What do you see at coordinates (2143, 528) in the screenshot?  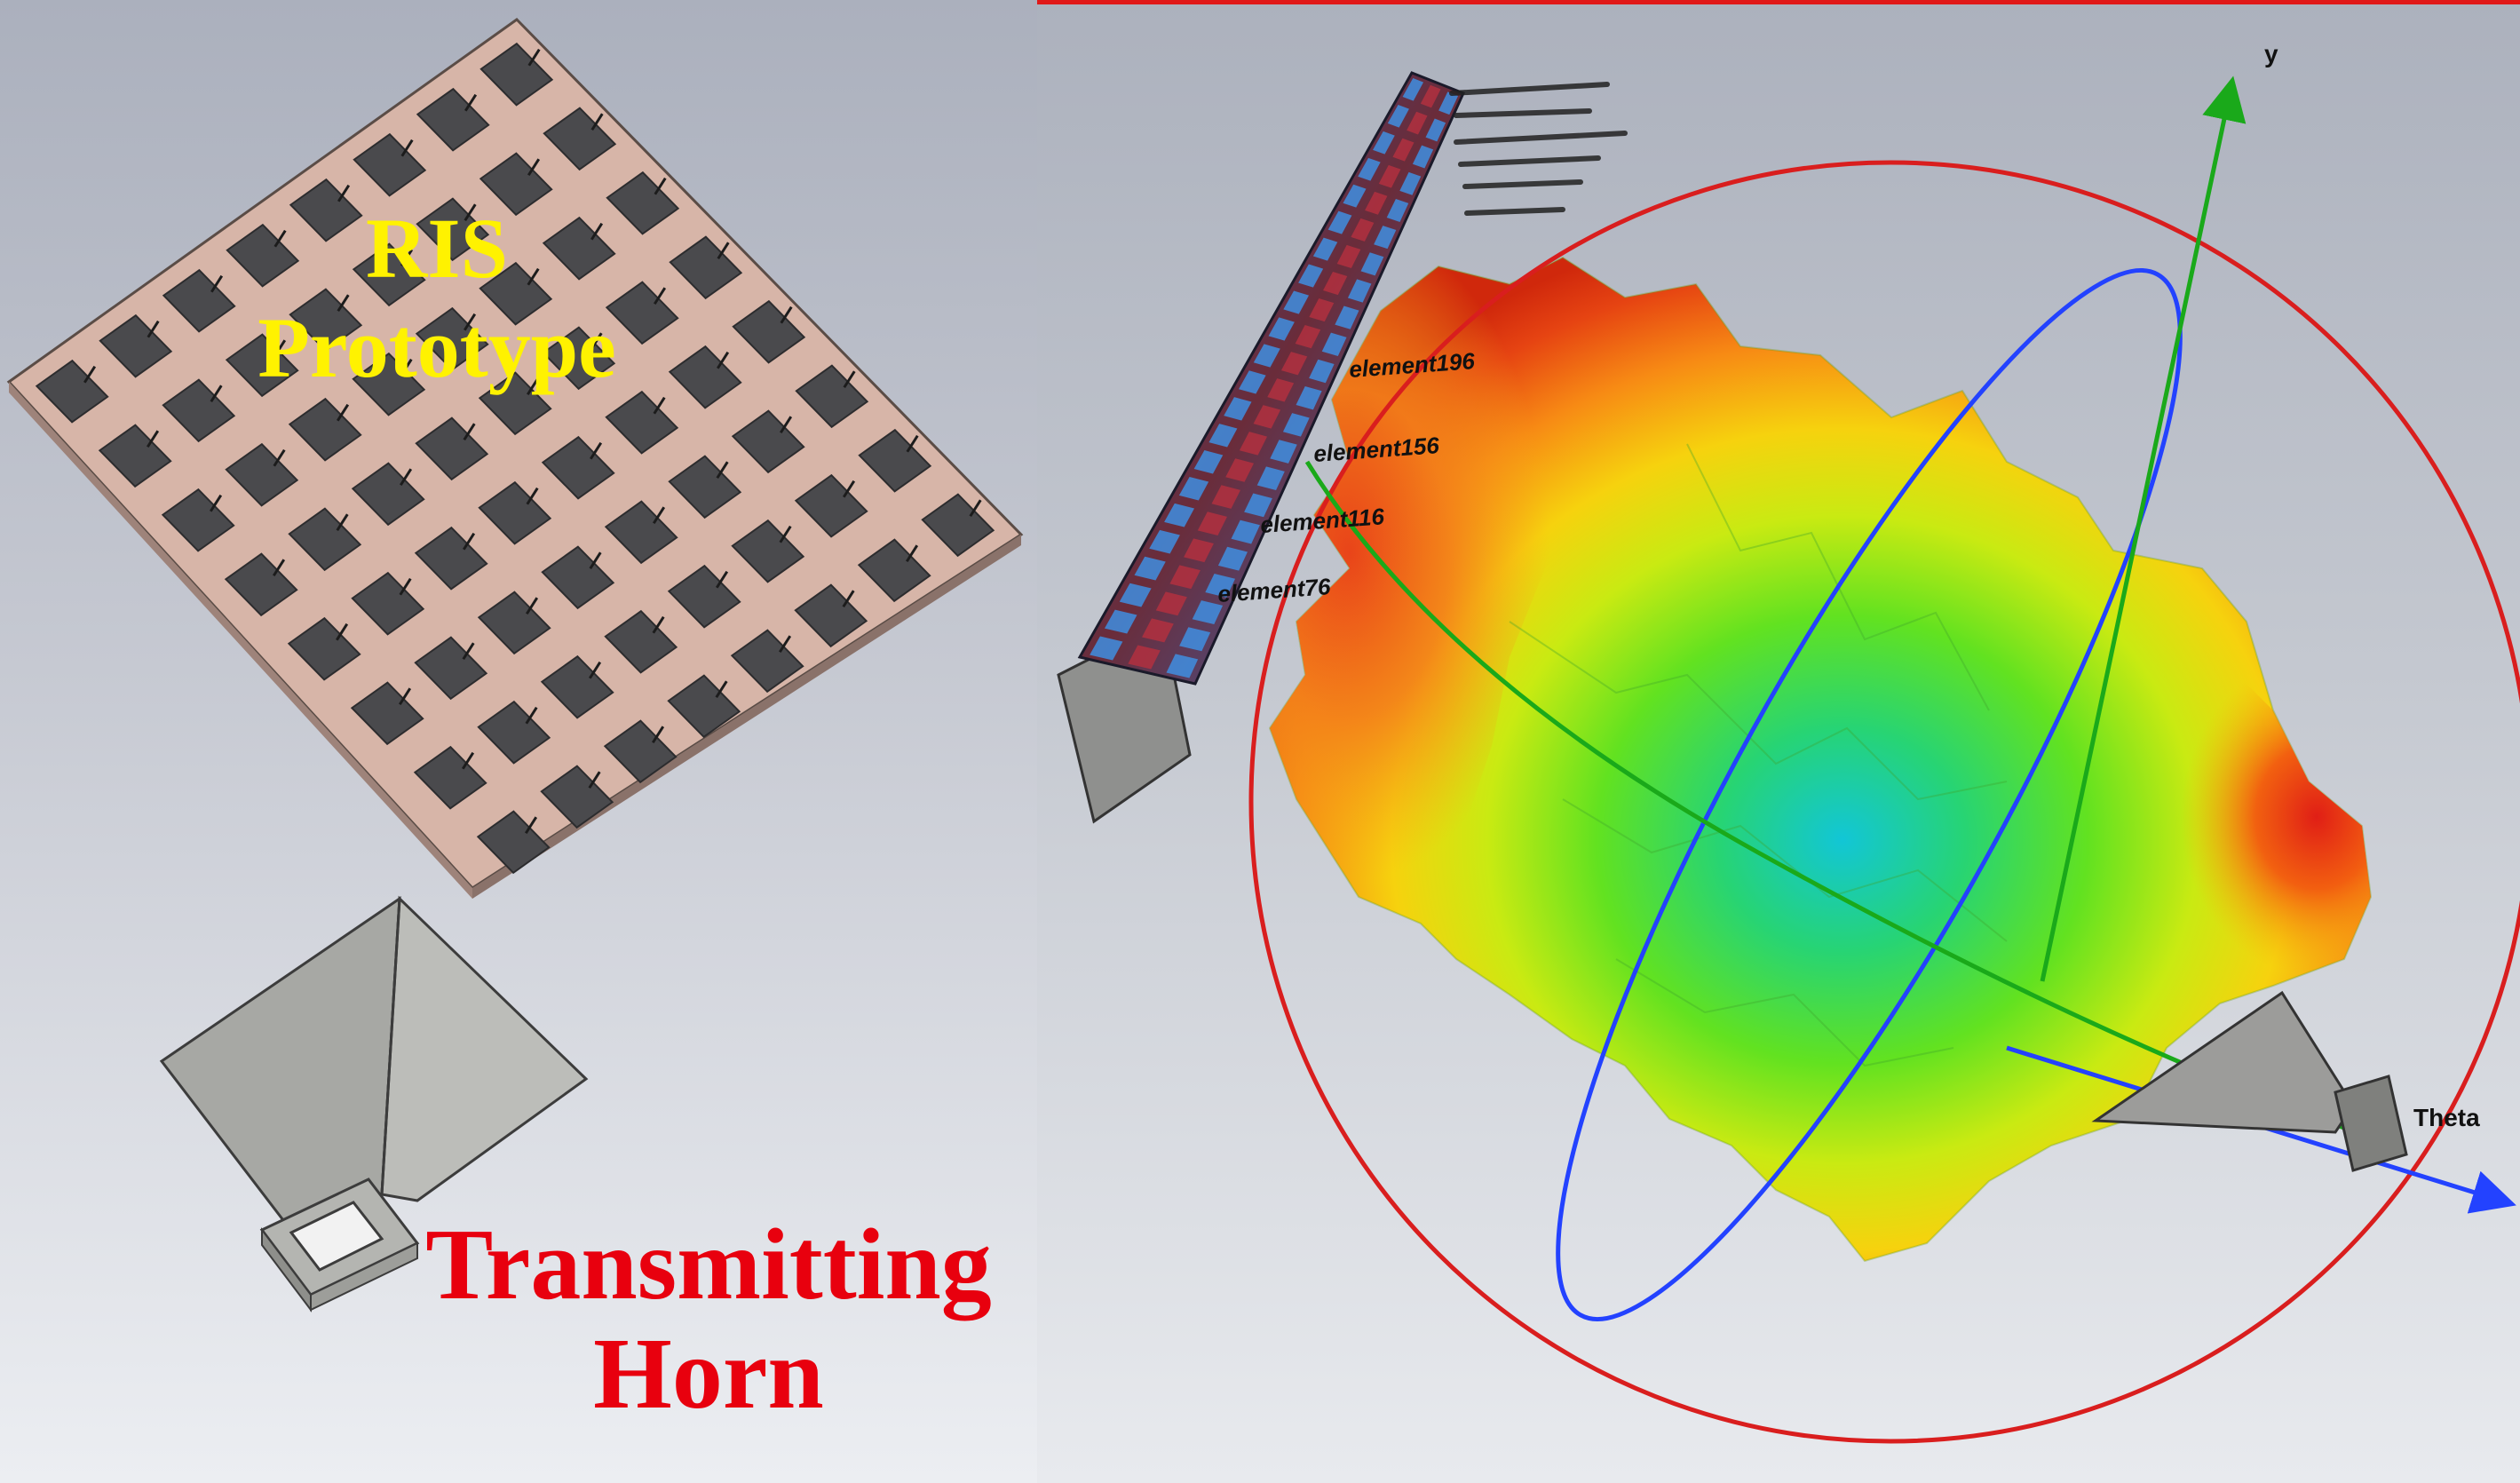 I see `y-axis-arrow` at bounding box center [2143, 528].